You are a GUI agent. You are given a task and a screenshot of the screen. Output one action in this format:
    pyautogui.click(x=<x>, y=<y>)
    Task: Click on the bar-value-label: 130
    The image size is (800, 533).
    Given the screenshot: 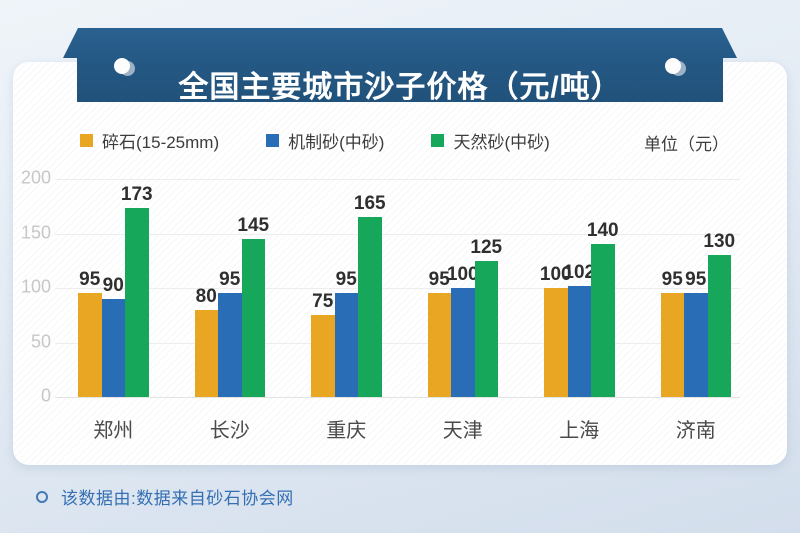 What is the action you would take?
    pyautogui.click(x=719, y=242)
    